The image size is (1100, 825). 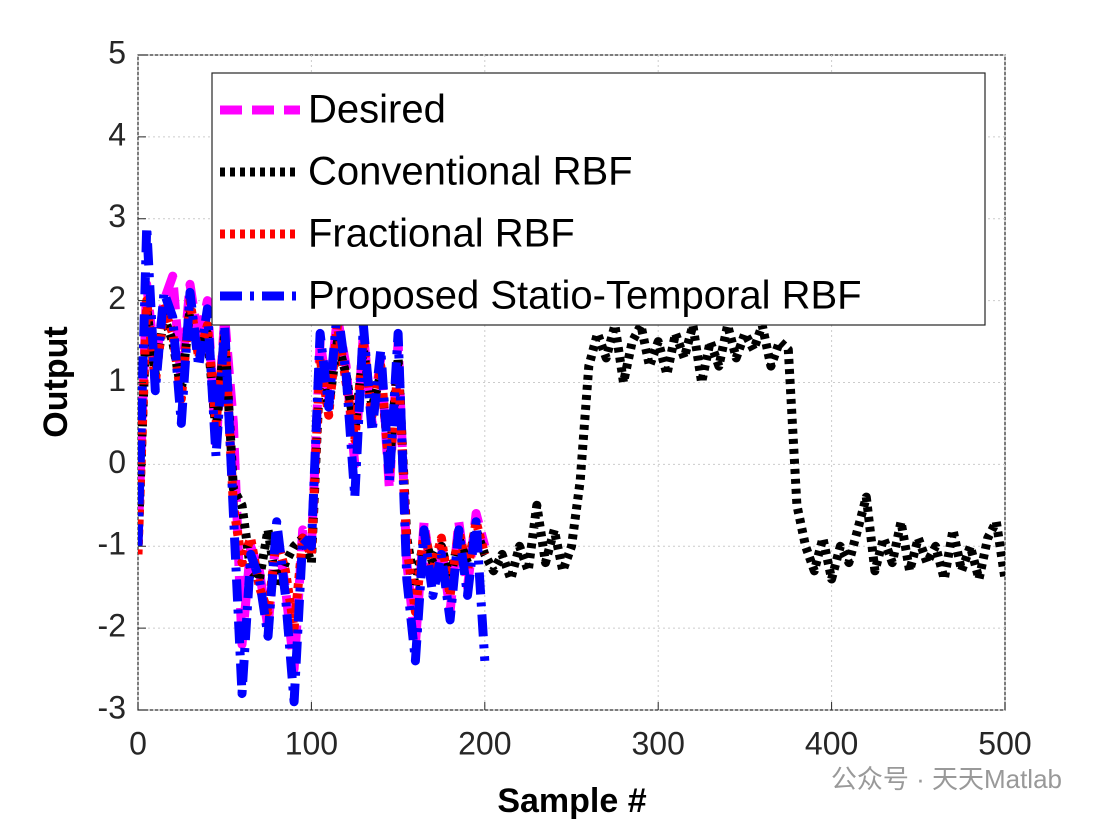 I want to click on y-tick-label: 1, so click(x=117, y=380).